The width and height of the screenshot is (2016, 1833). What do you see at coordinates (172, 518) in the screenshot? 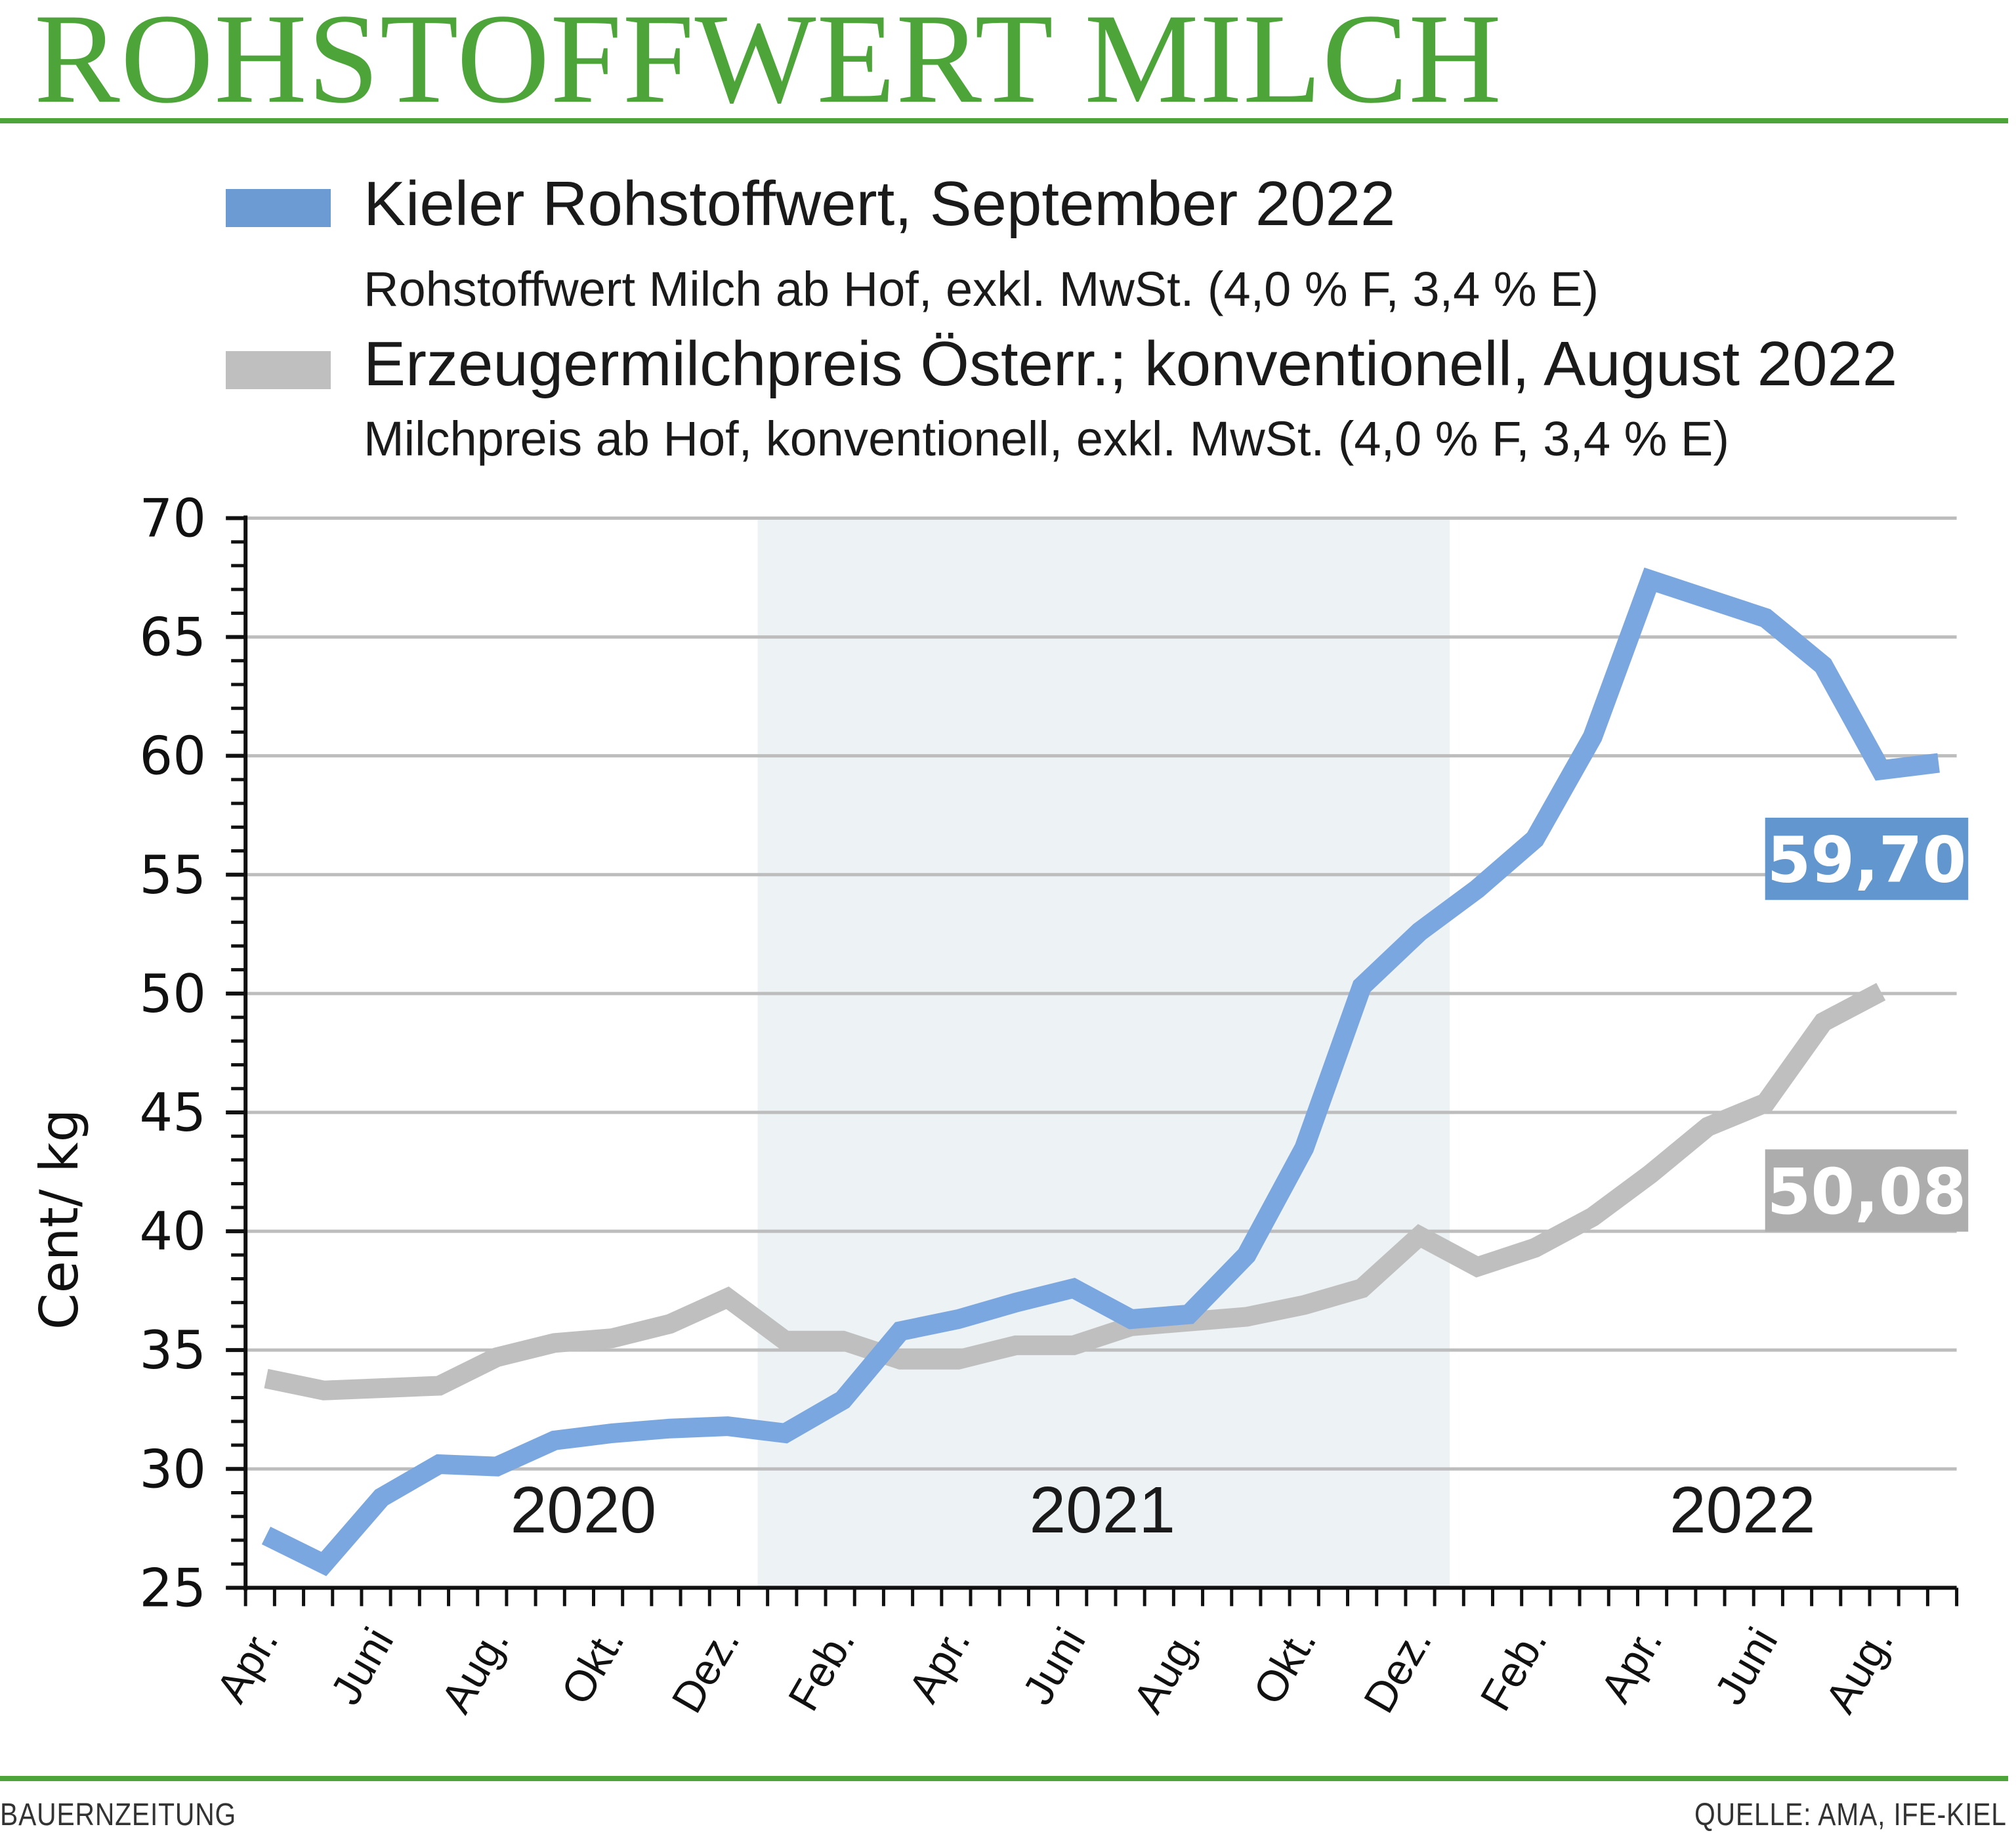
I see `y-tick-label: 70` at bounding box center [172, 518].